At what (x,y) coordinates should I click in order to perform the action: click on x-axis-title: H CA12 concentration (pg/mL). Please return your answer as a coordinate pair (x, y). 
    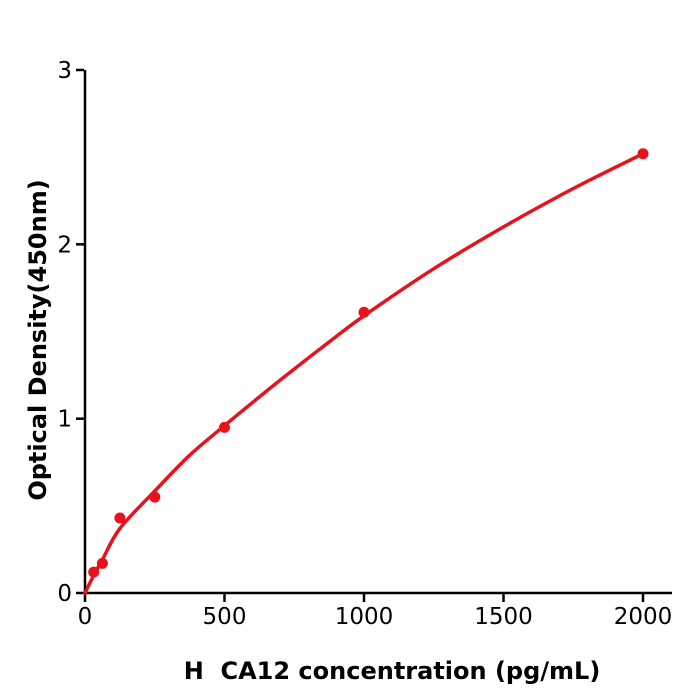
    Looking at the image, I should click on (392, 671).